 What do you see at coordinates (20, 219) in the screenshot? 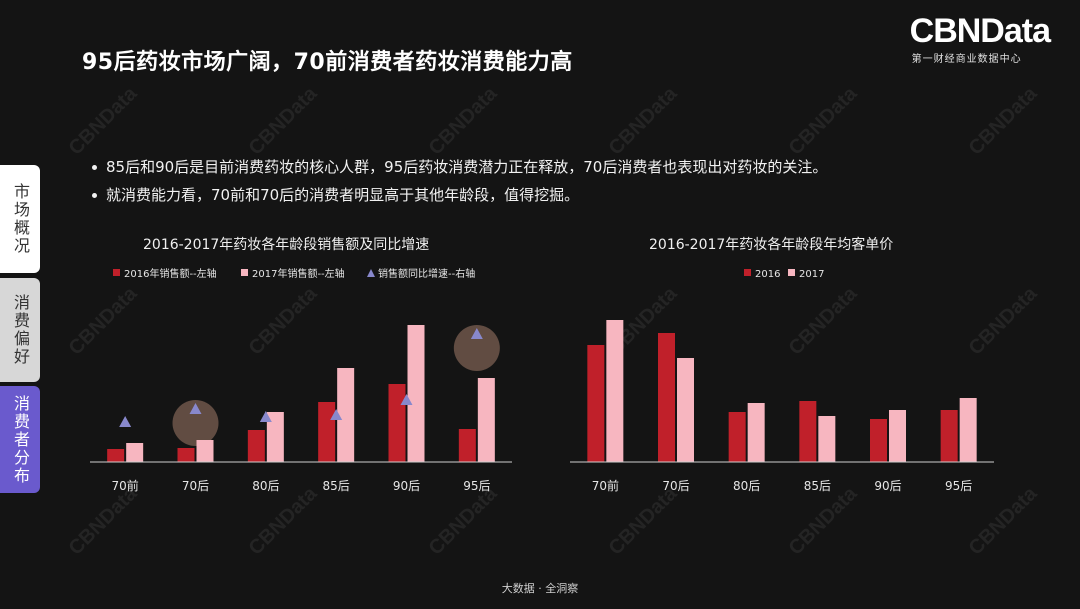
I see `tab-market-overview: 市场概况` at bounding box center [20, 219].